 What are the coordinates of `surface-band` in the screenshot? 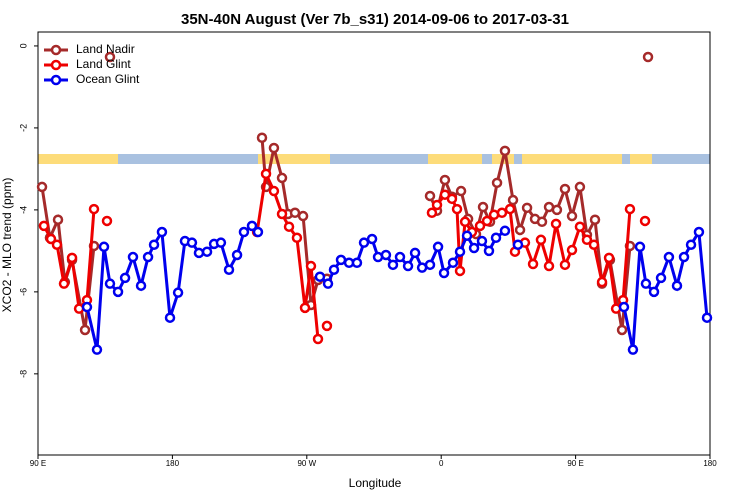 It's located at (374, 159).